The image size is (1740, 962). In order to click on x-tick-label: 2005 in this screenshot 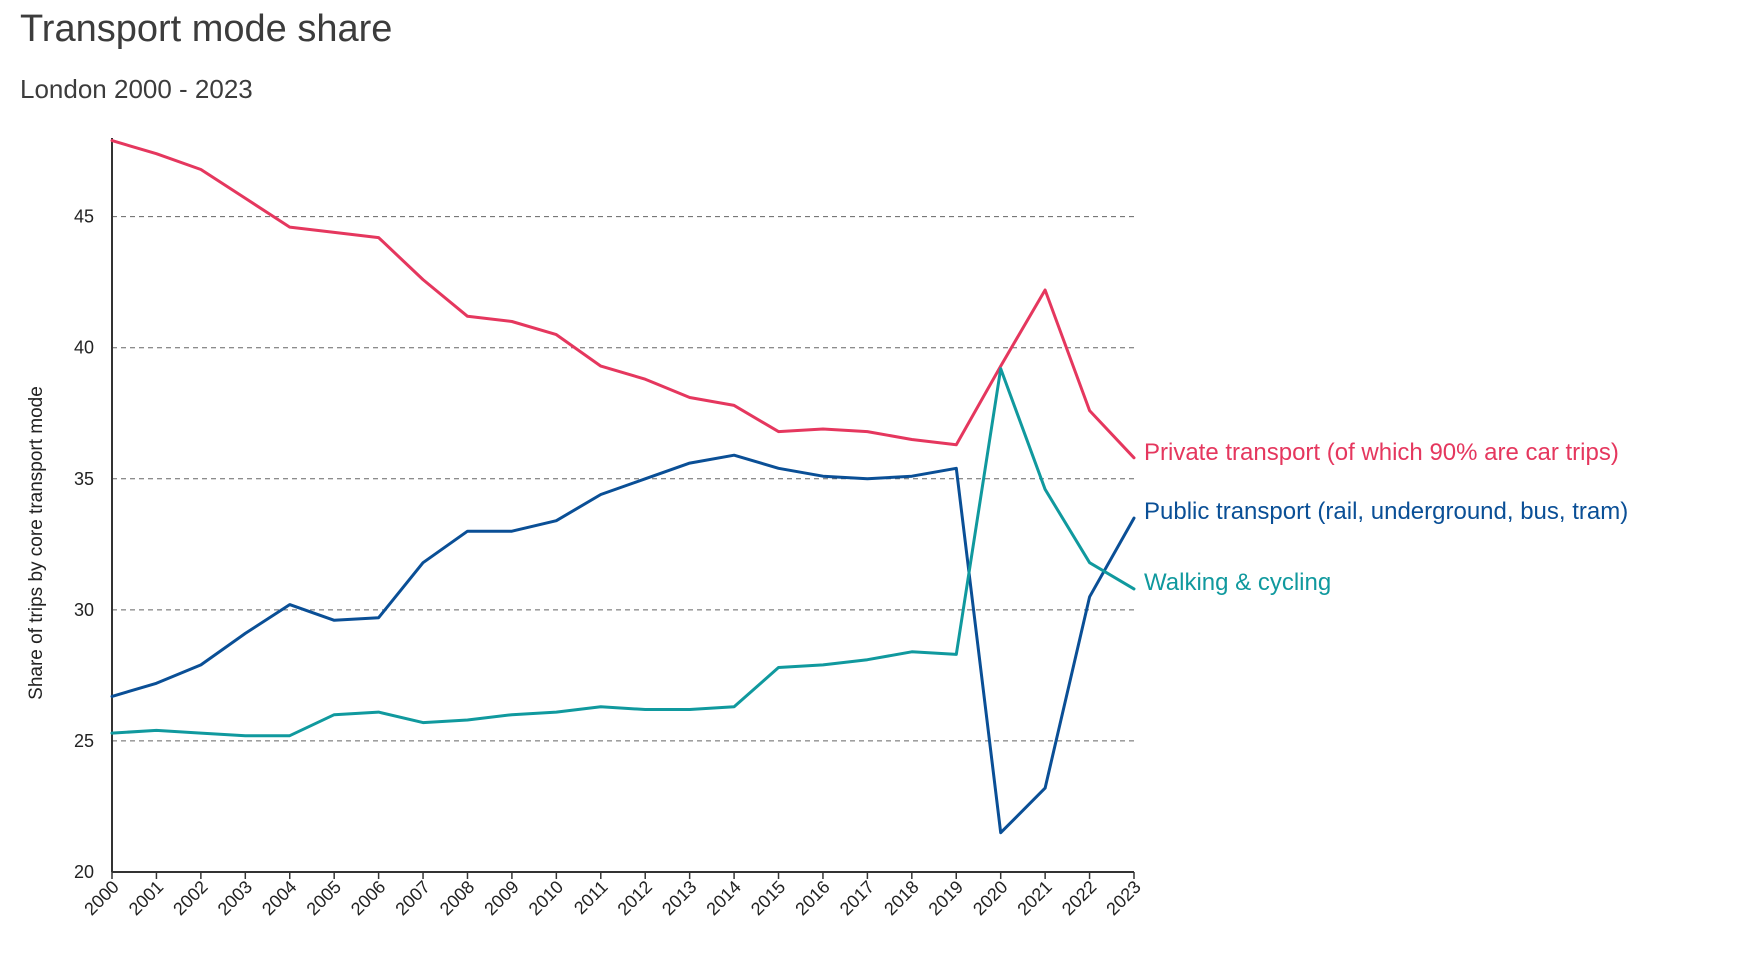, I will do `click(324, 898)`.